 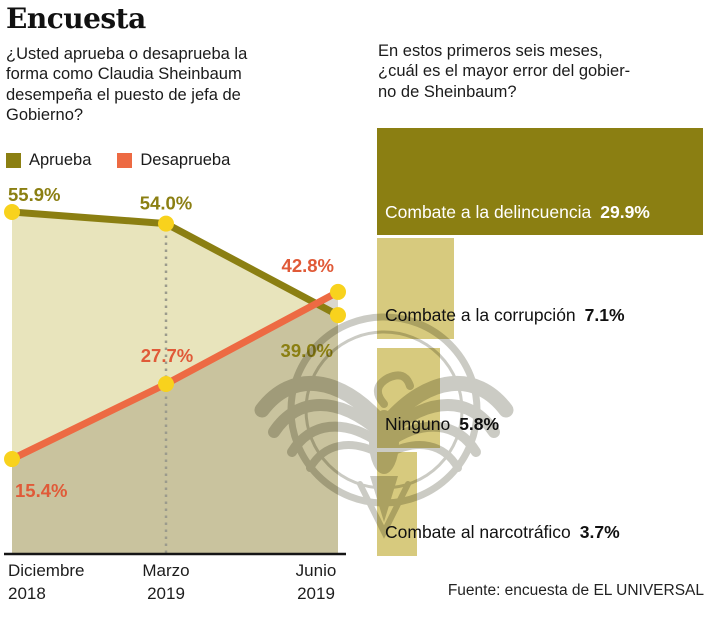 I want to click on bar-label: Combate al narcotráfico 3.7%, so click(x=502, y=532).